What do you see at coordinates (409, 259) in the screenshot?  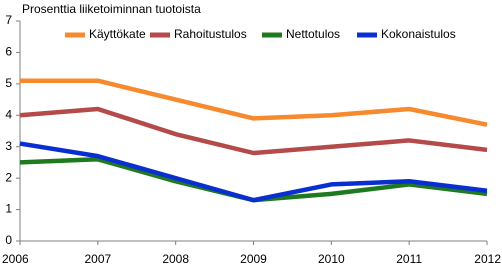 I see `x-tick-label: 2011` at bounding box center [409, 259].